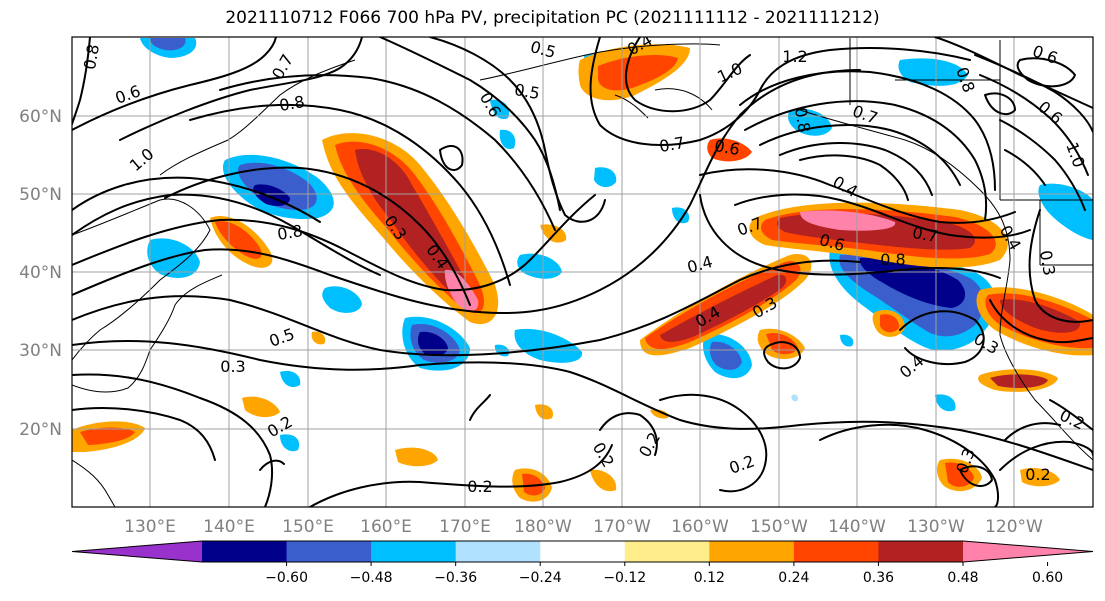 This screenshot has width=1105, height=601. Describe the element at coordinates (794, 56) in the screenshot. I see `contour-label: 1.2` at that location.